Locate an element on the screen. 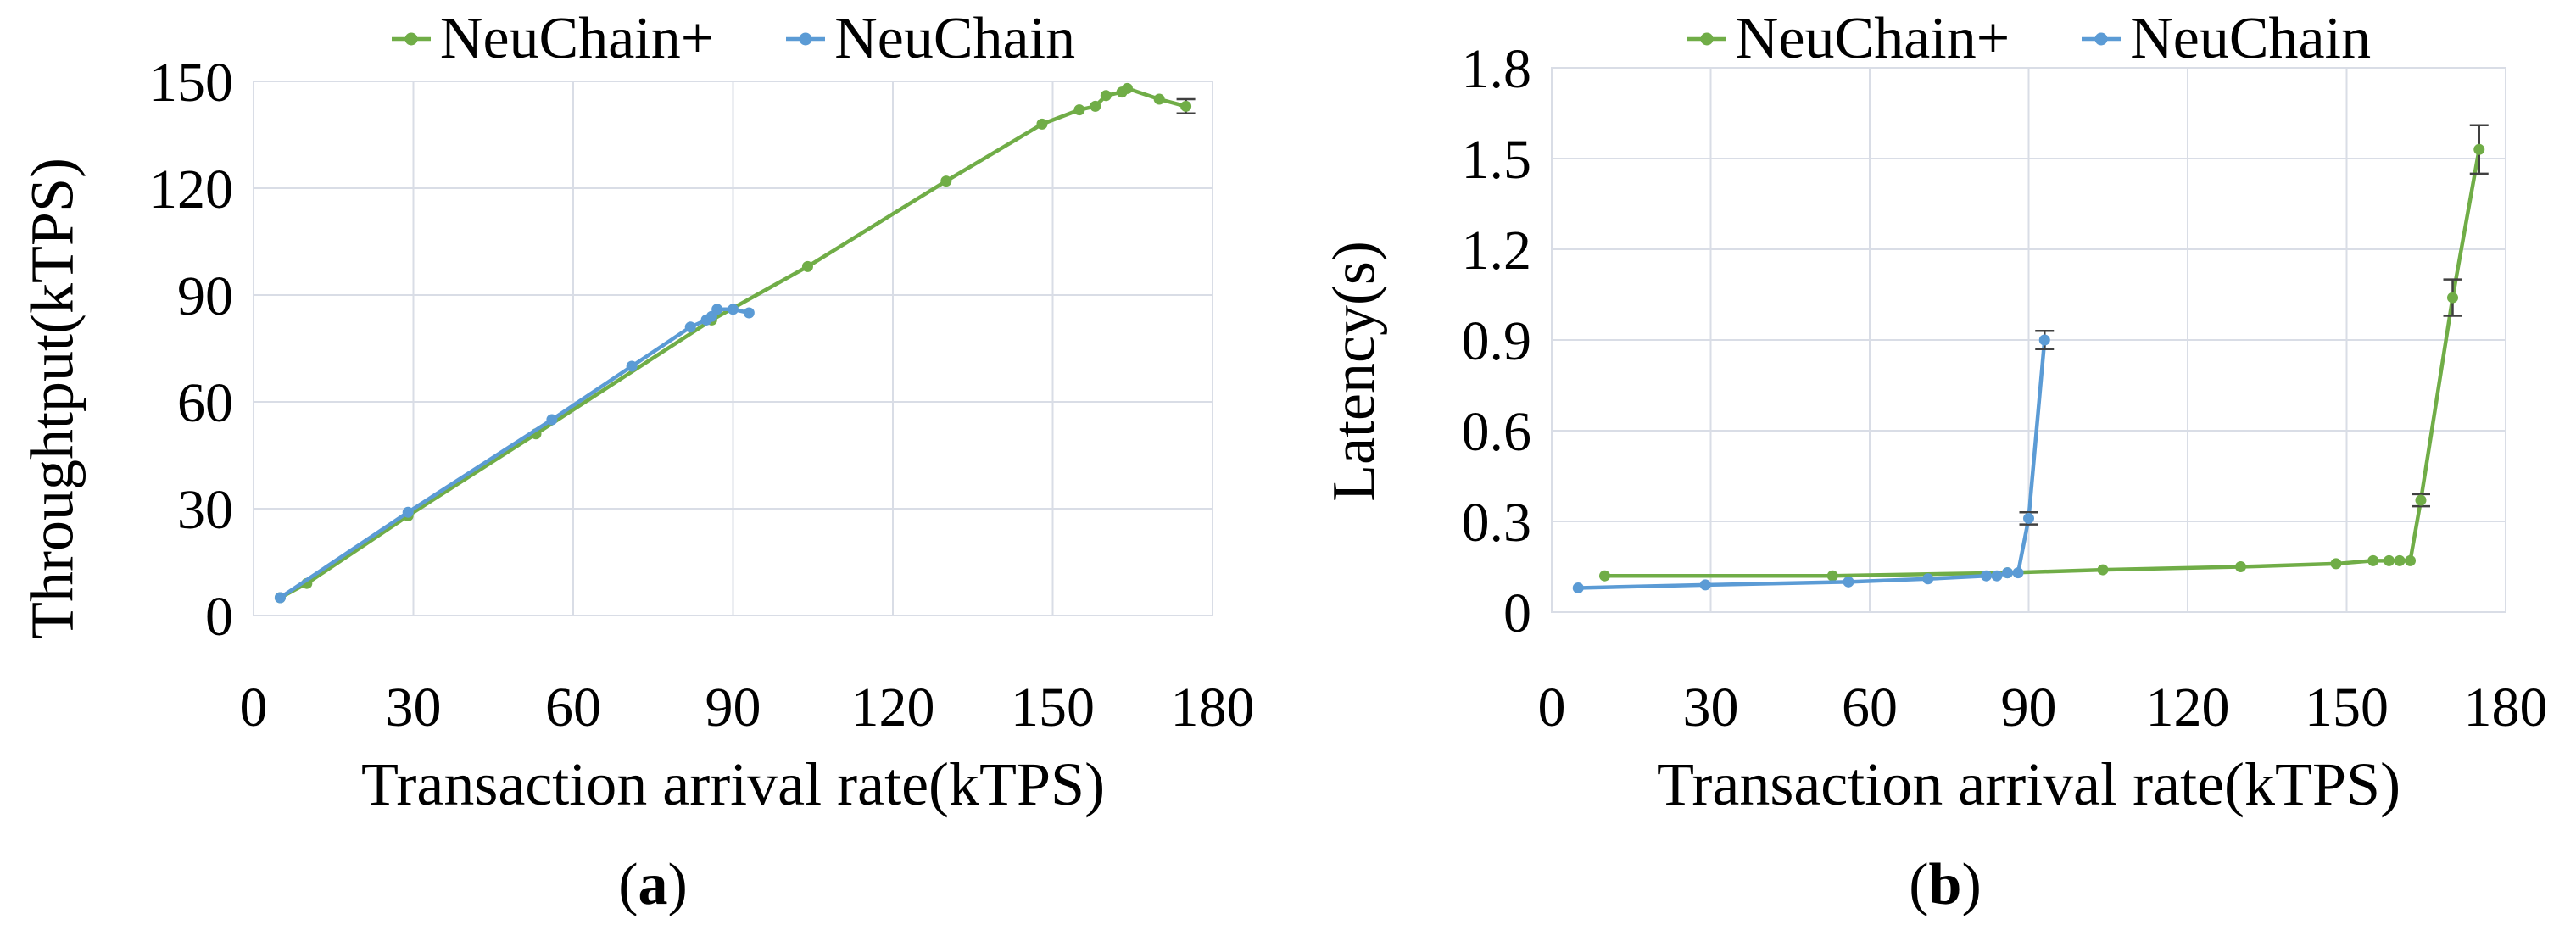  caption: (b) is located at coordinates (1945, 884).